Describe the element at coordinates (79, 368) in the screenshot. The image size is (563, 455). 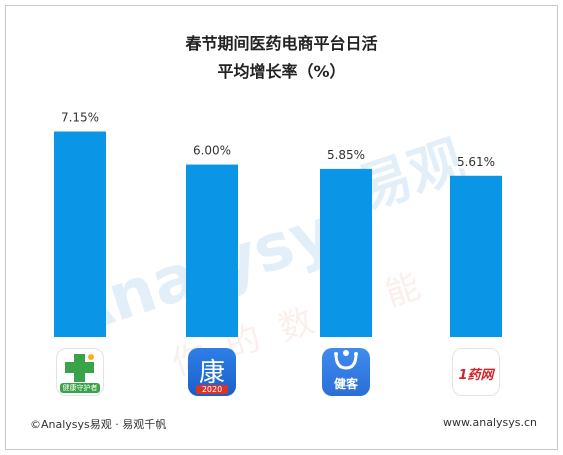
I see `green-cross-icon` at that location.